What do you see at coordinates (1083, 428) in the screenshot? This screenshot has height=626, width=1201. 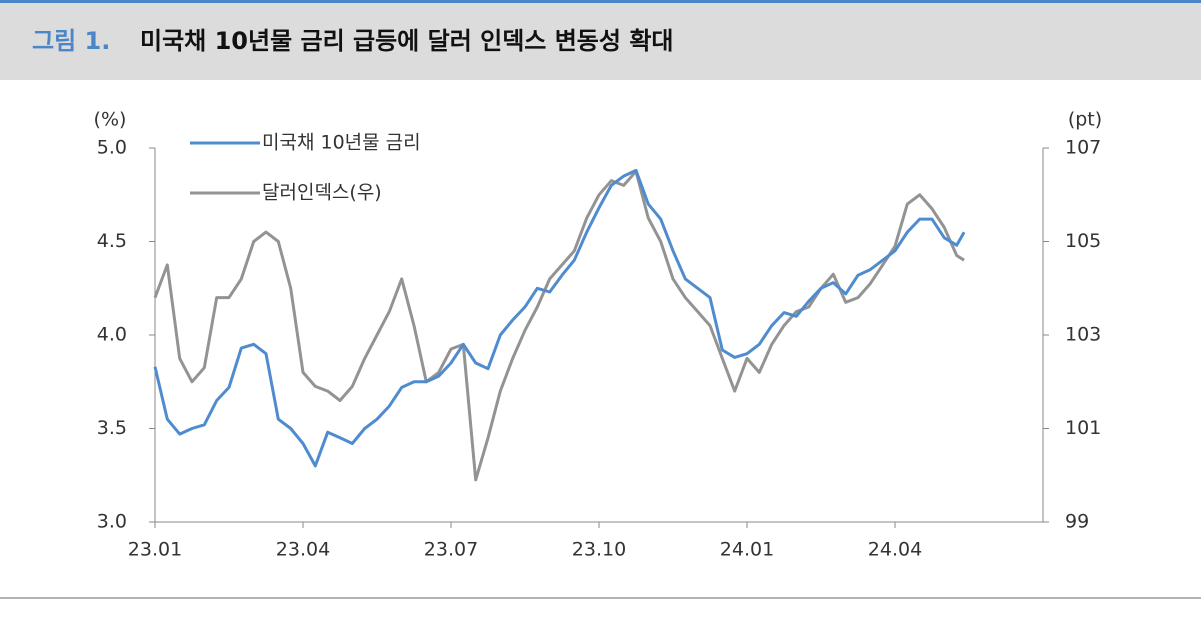 I see `y2-tick-label: 101` at bounding box center [1083, 428].